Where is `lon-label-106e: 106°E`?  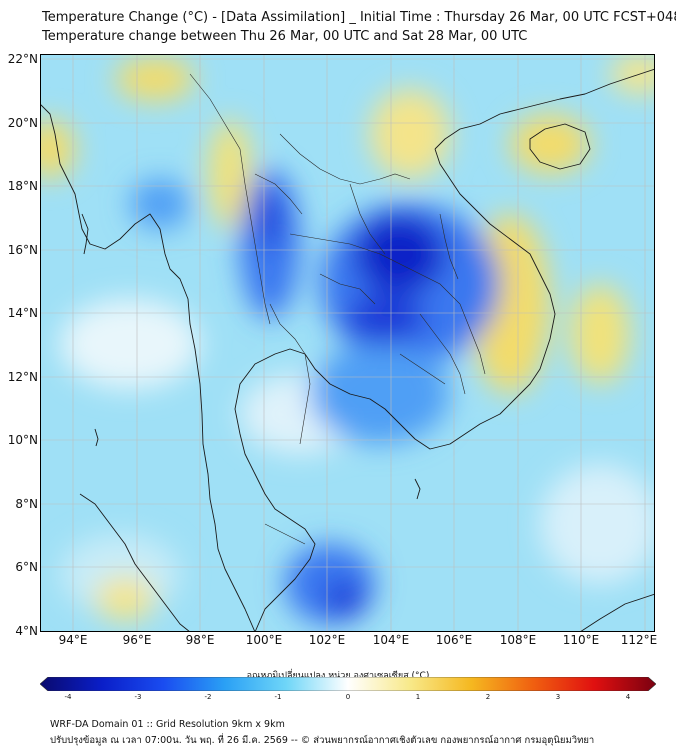
lon-label-106e: 106°E is located at coordinates (454, 640).